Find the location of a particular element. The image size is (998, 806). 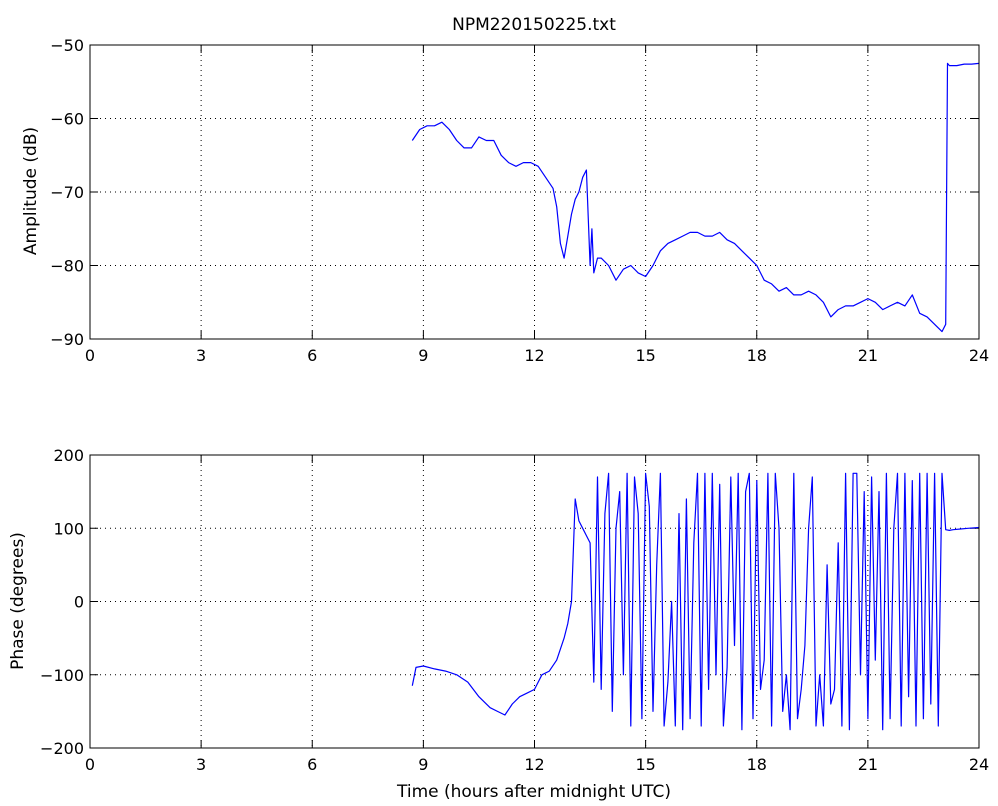

y-tick-label: −90 is located at coordinates (67, 339).